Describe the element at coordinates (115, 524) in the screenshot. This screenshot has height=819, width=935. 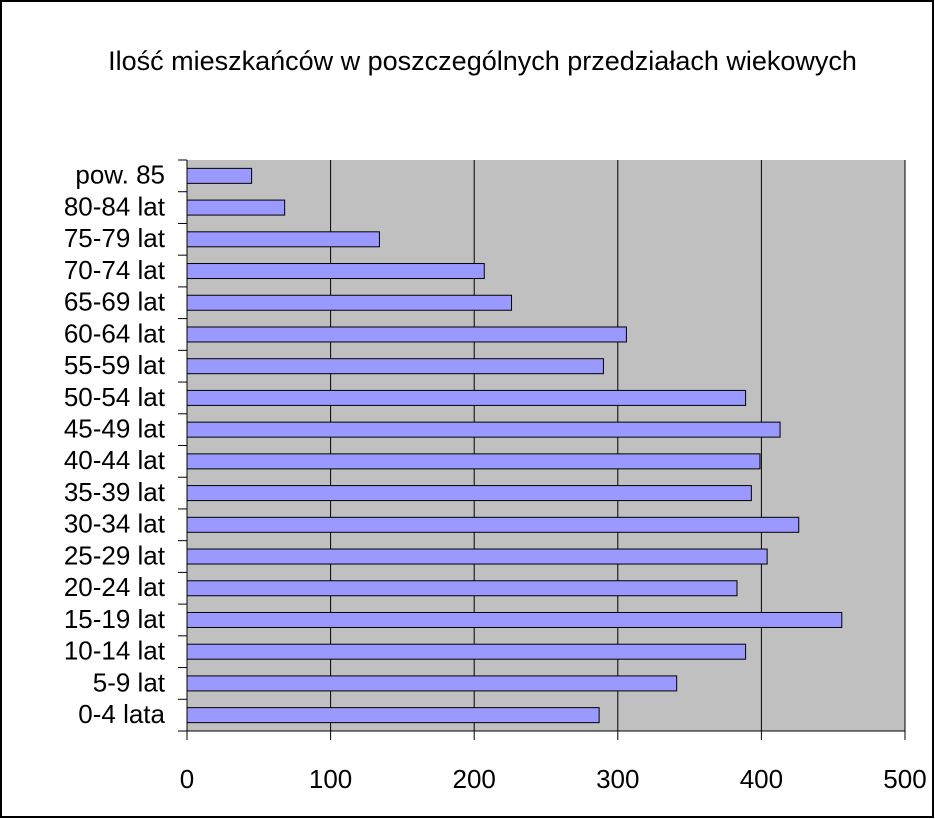
I see `y-tick-label: 30-34 lat` at that location.